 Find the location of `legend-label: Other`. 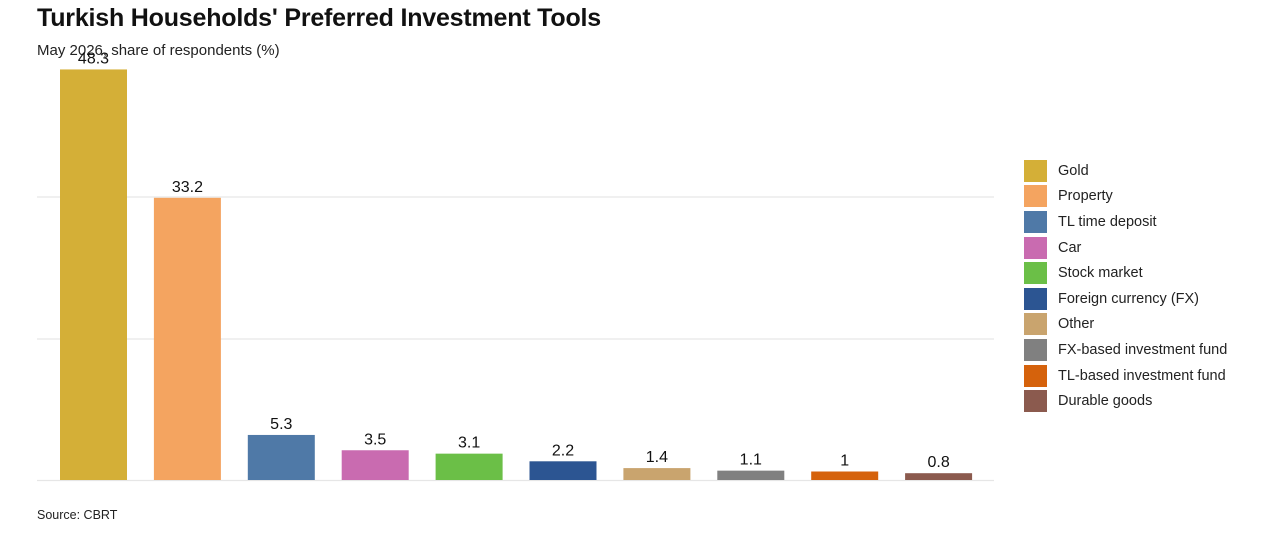

legend-label: Other is located at coordinates (1076, 324).